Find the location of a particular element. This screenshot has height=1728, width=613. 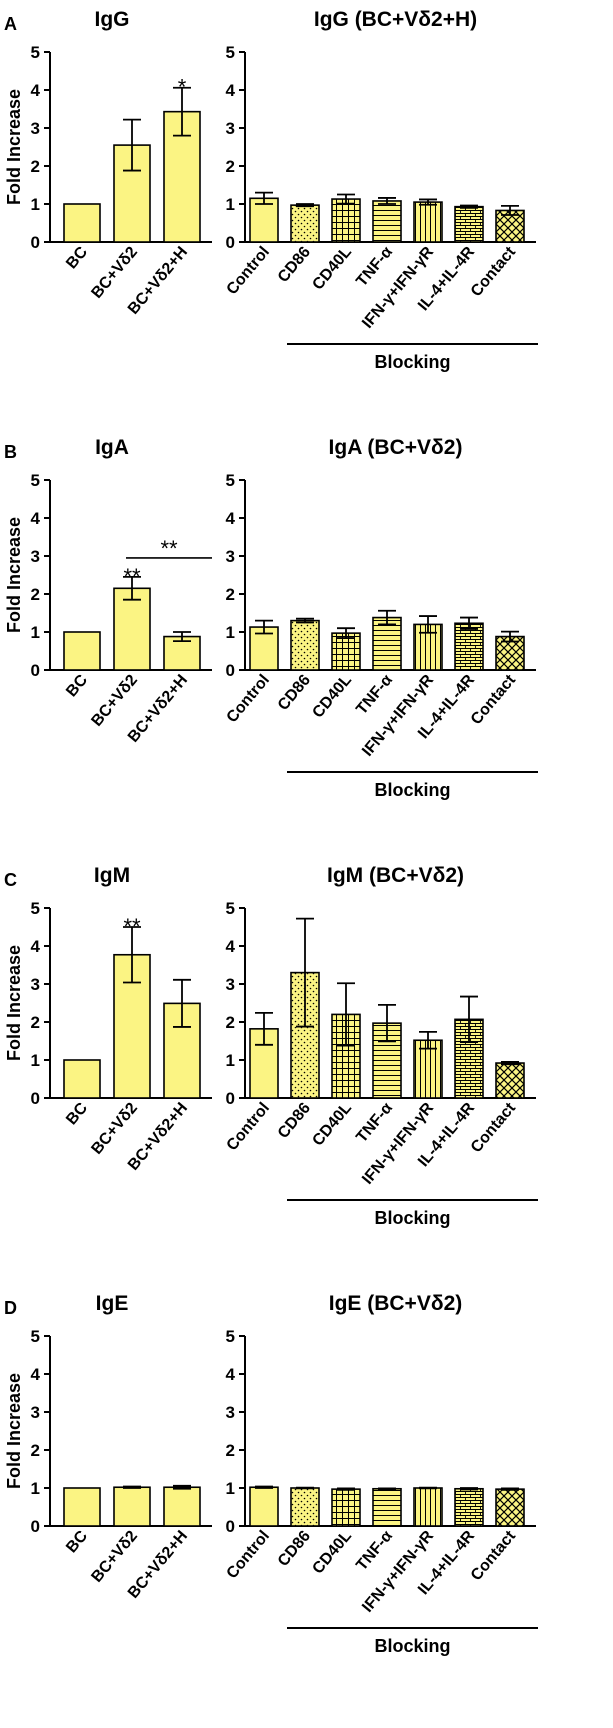

chart-title: IgE is located at coordinates (112, 1303).